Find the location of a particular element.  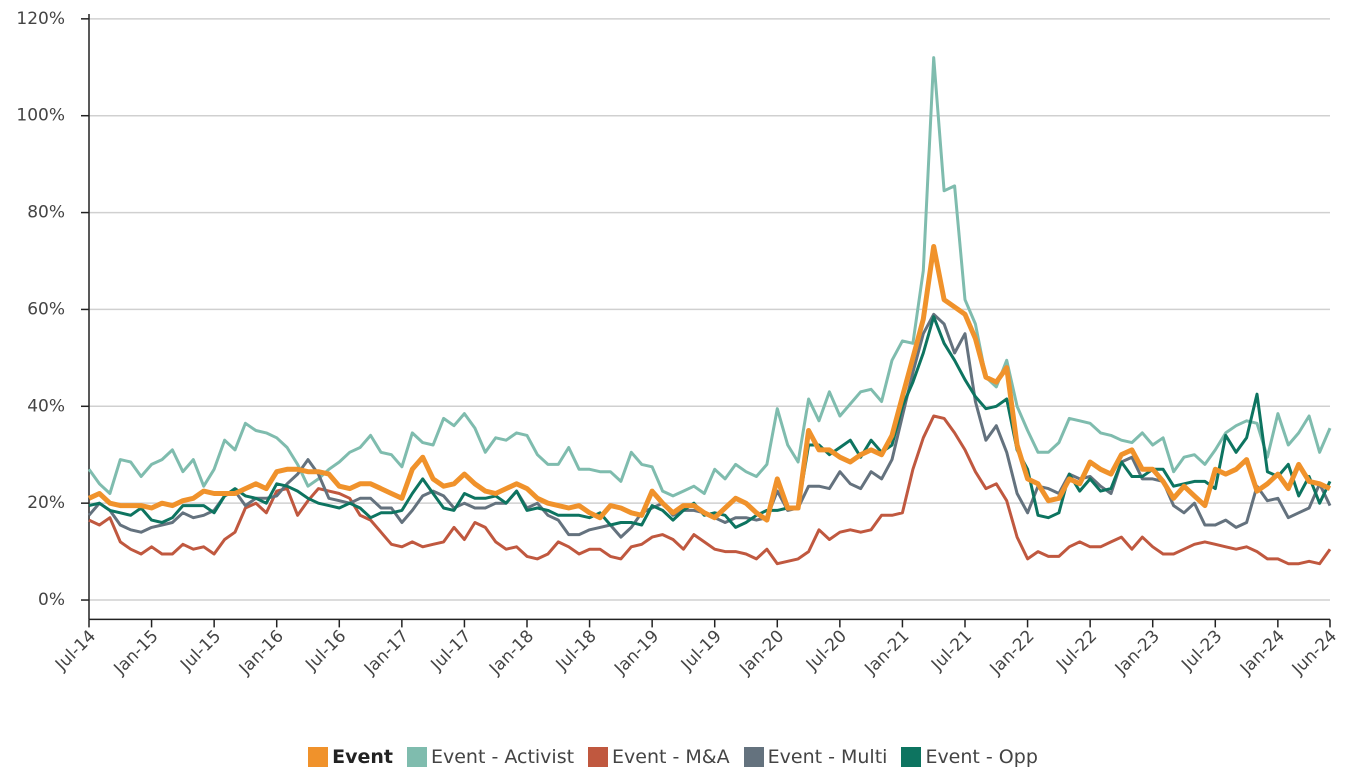

y-tick-label: 100% is located at coordinates (40, 116).